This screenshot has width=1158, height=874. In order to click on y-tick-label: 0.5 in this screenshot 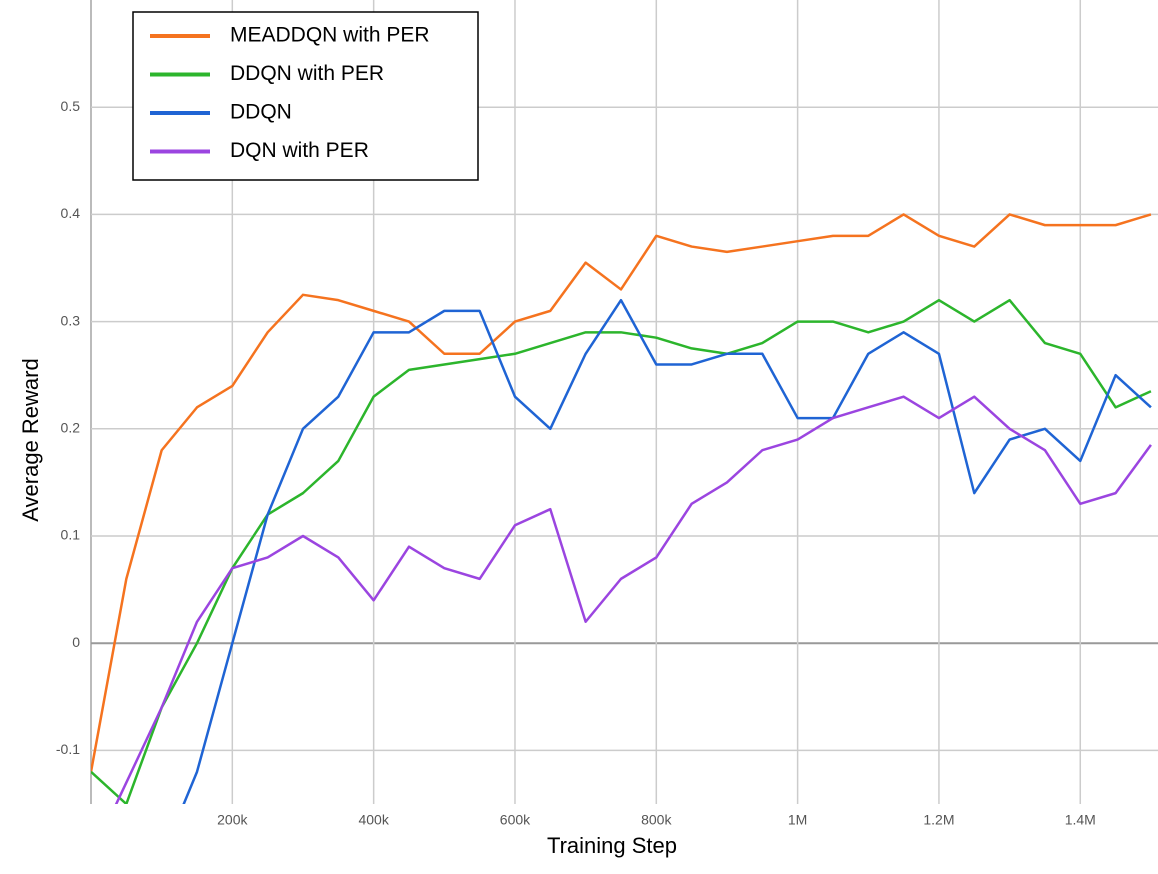, I will do `click(71, 106)`.